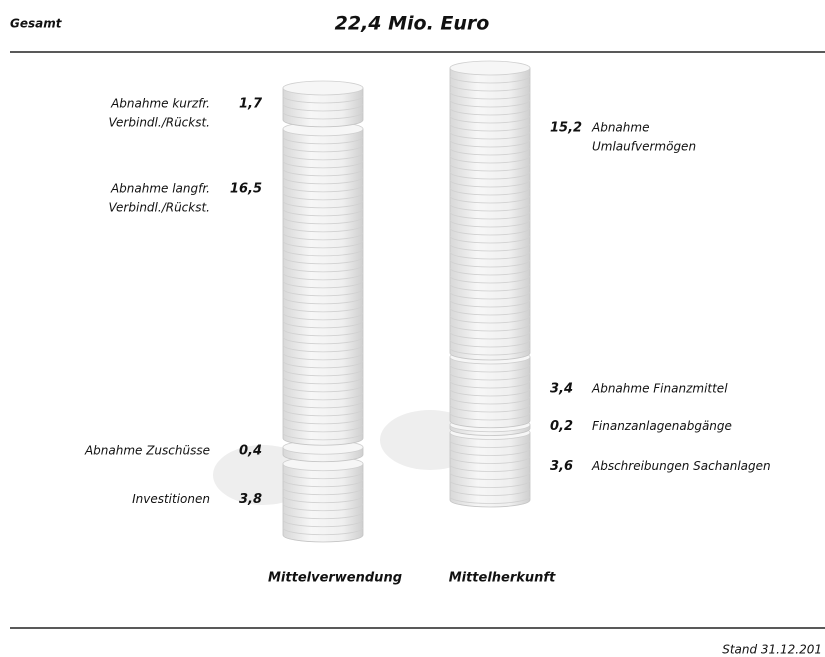 Image resolution: width=825 pixels, height=657 pixels. What do you see at coordinates (561, 426) in the screenshot?
I see `value-label: 0,2` at bounding box center [561, 426].